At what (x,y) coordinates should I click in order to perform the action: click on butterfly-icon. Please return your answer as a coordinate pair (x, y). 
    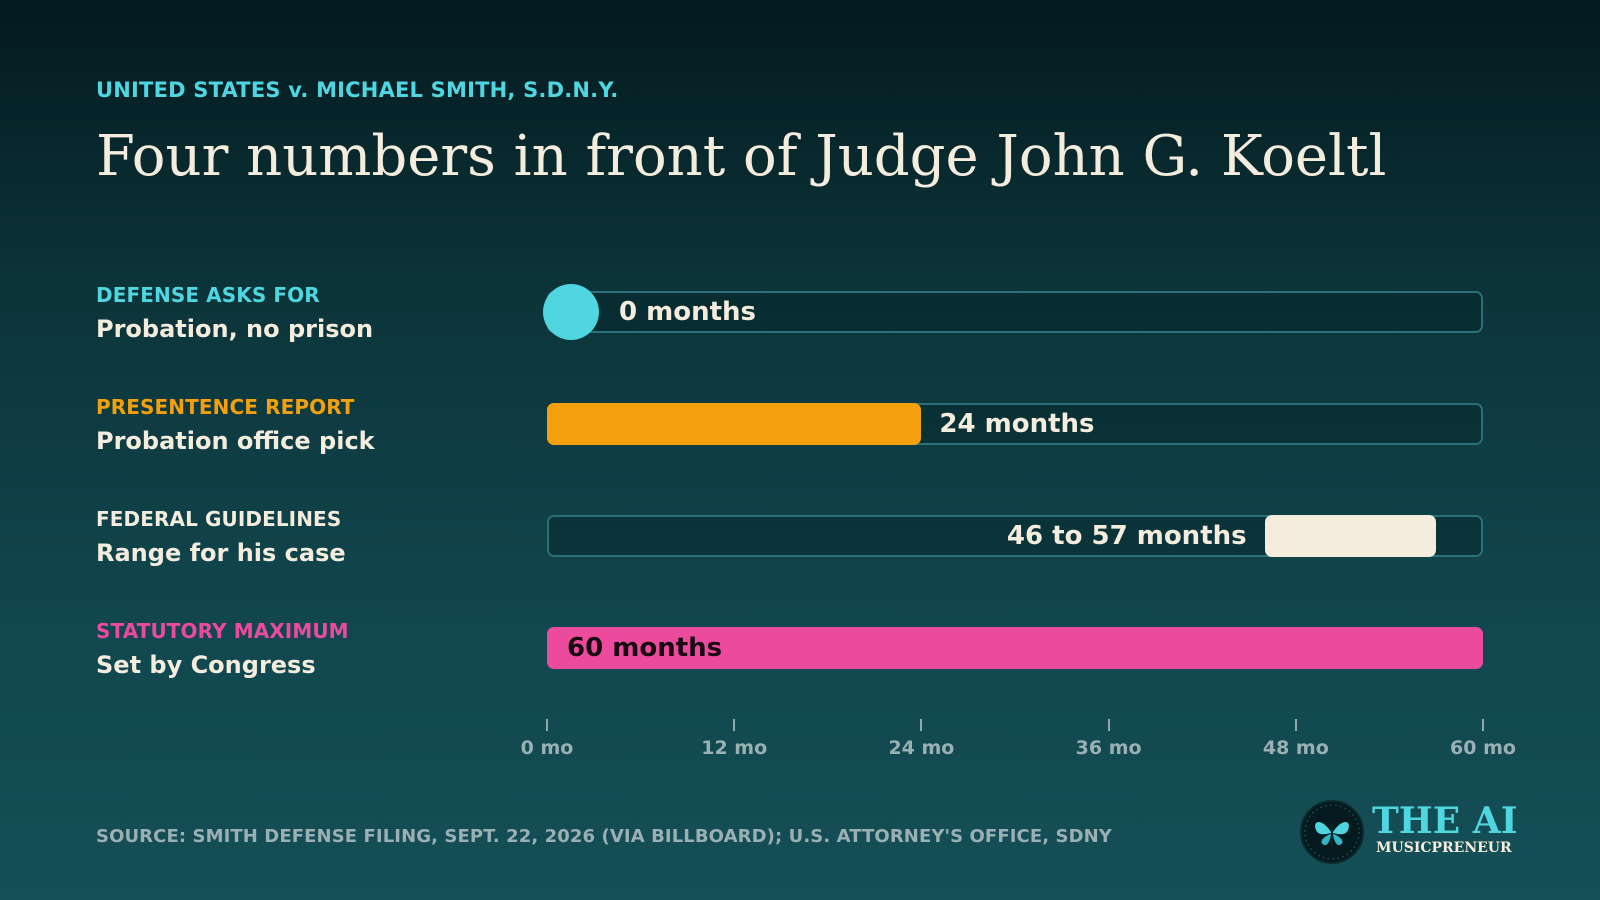
    Looking at the image, I should click on (1332, 832).